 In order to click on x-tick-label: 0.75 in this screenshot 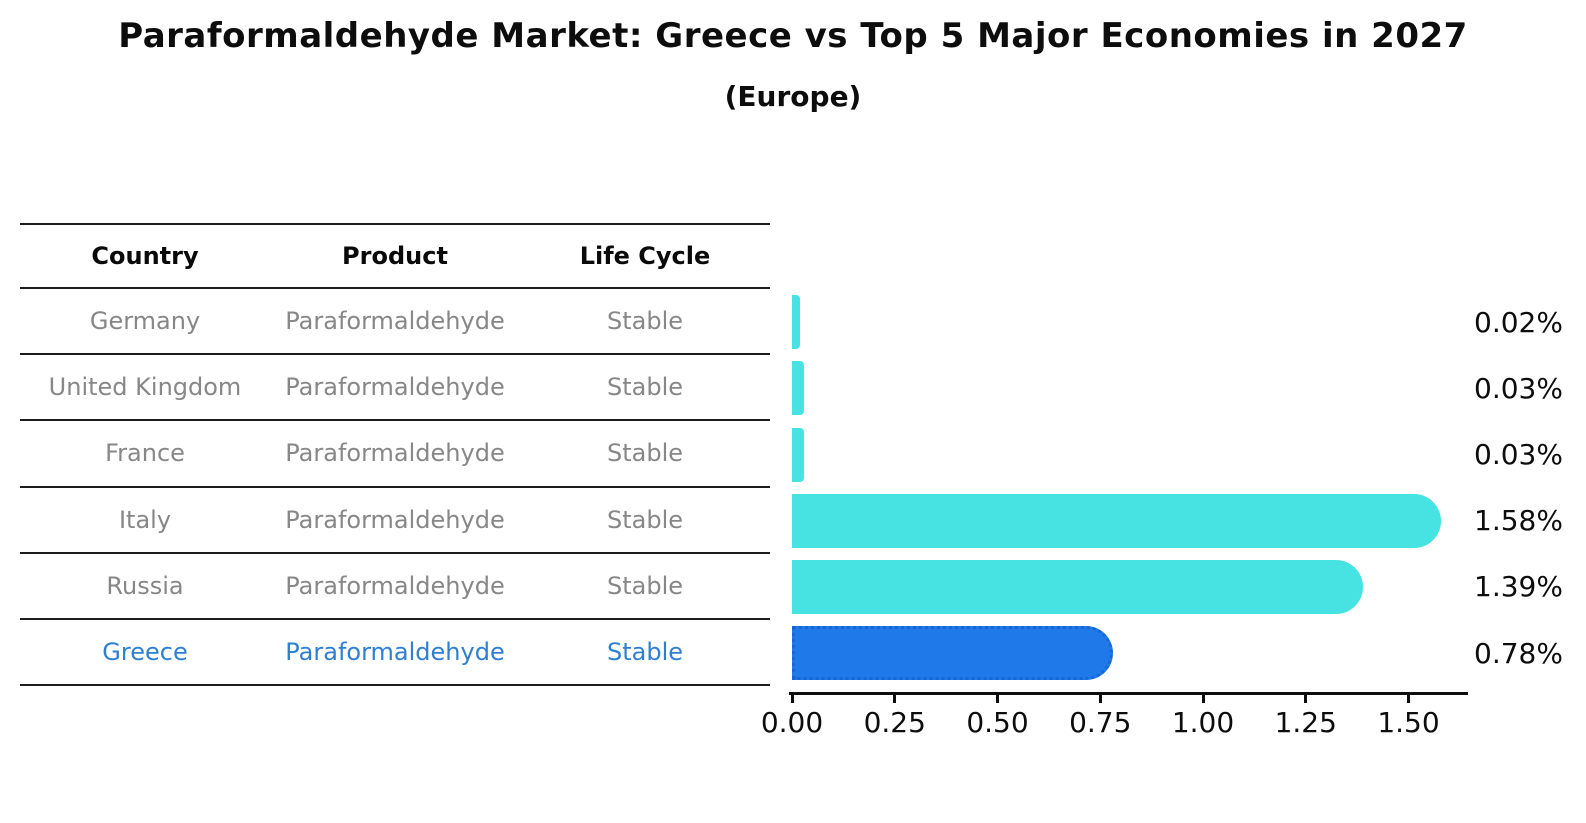, I will do `click(1100, 722)`.